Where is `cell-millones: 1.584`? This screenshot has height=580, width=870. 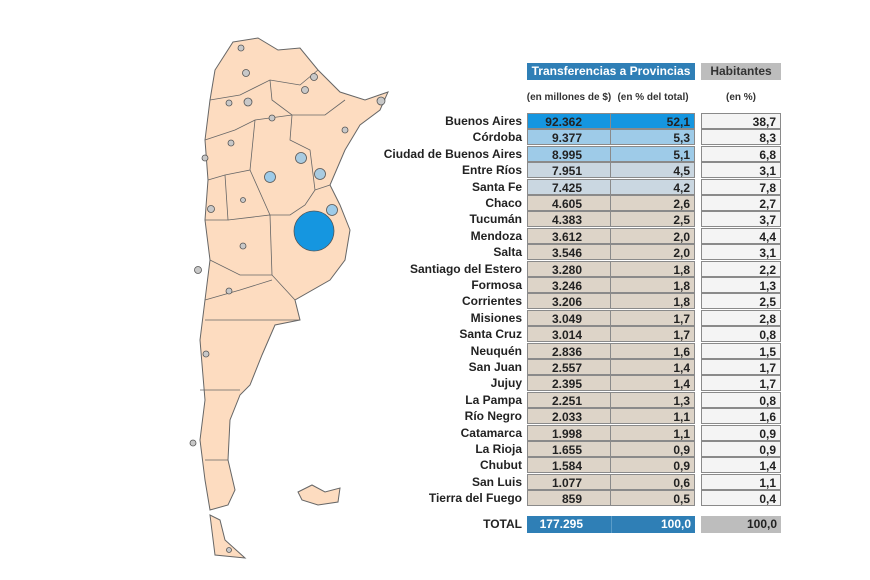 cell-millones: 1.584 is located at coordinates (569, 465).